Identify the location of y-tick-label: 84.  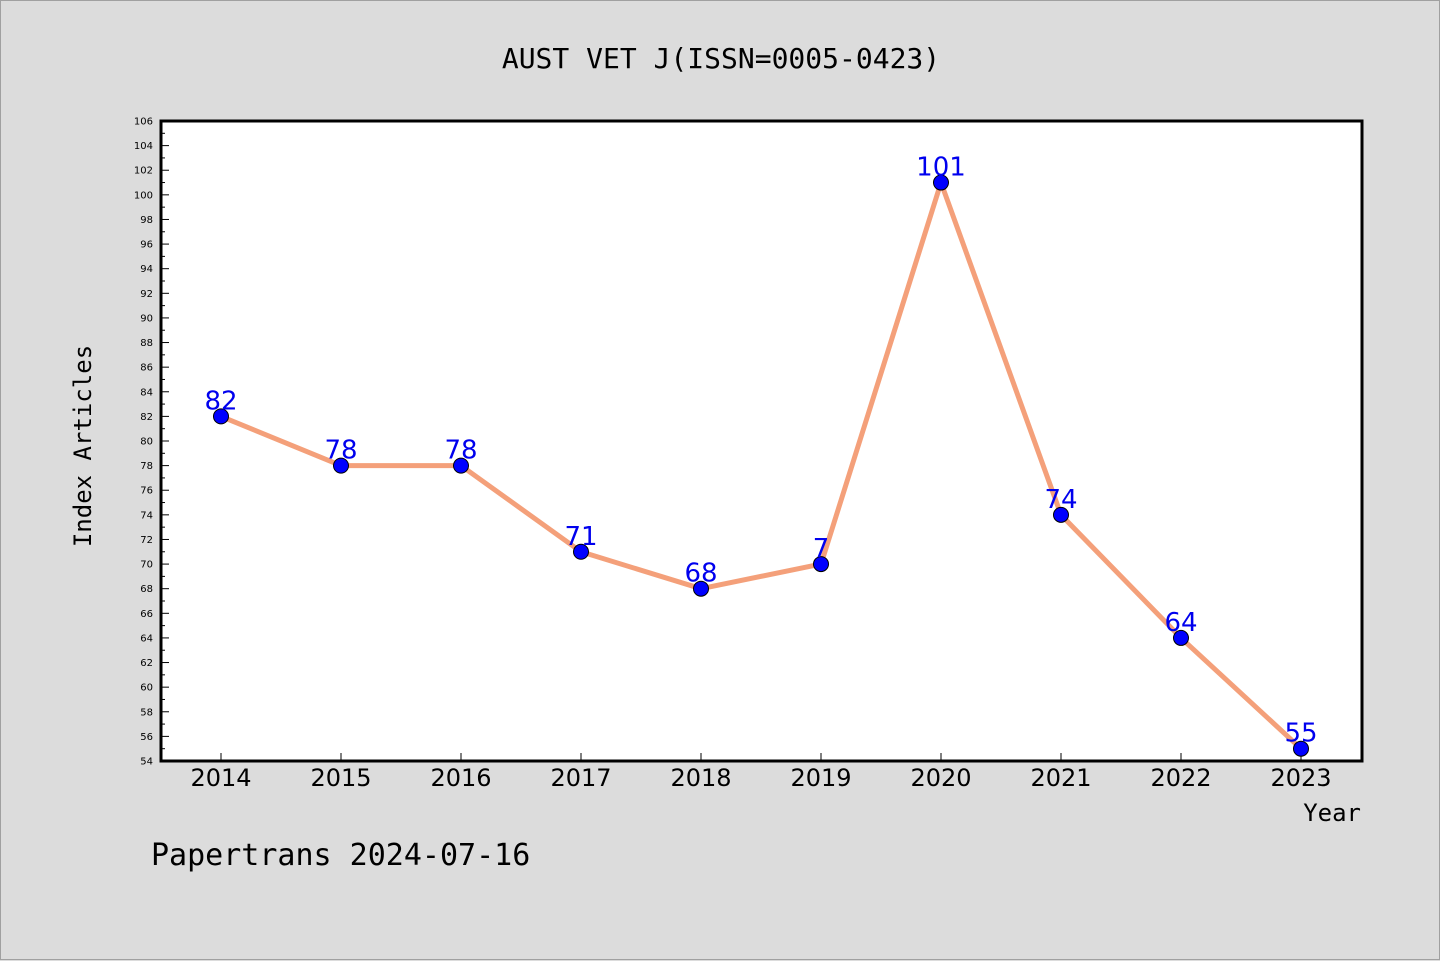
(146, 392).